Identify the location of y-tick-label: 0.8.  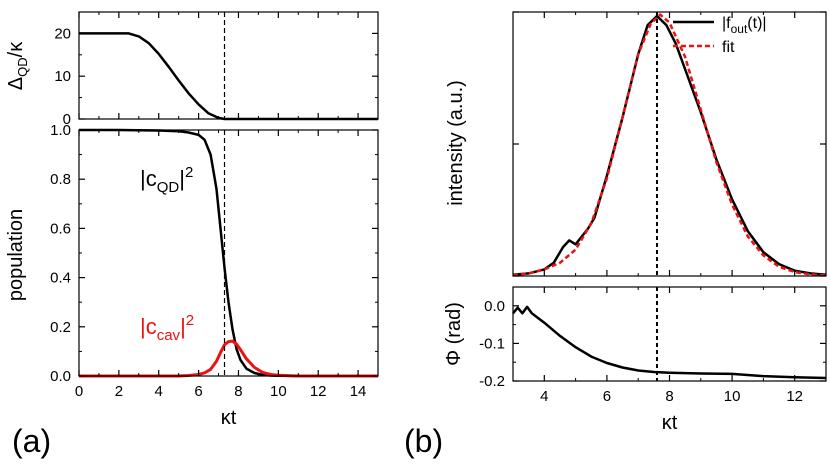
(60, 179).